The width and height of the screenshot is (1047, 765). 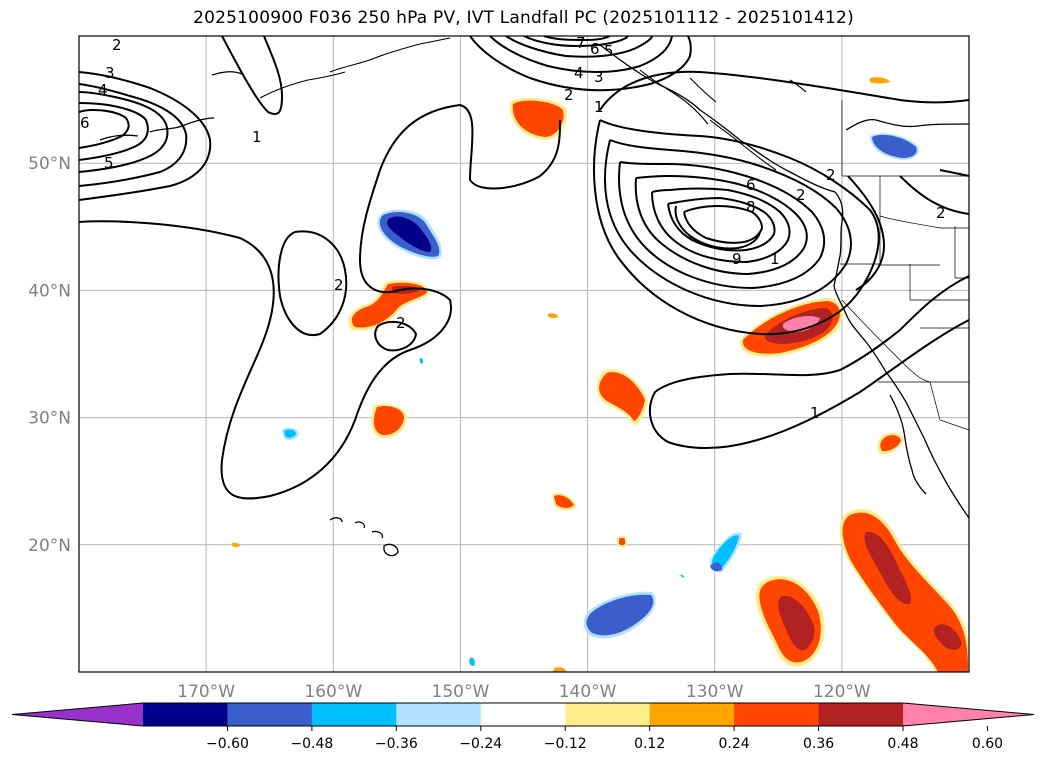 What do you see at coordinates (818, 744) in the screenshot?
I see `colorbar-tick-label: 0.36` at bounding box center [818, 744].